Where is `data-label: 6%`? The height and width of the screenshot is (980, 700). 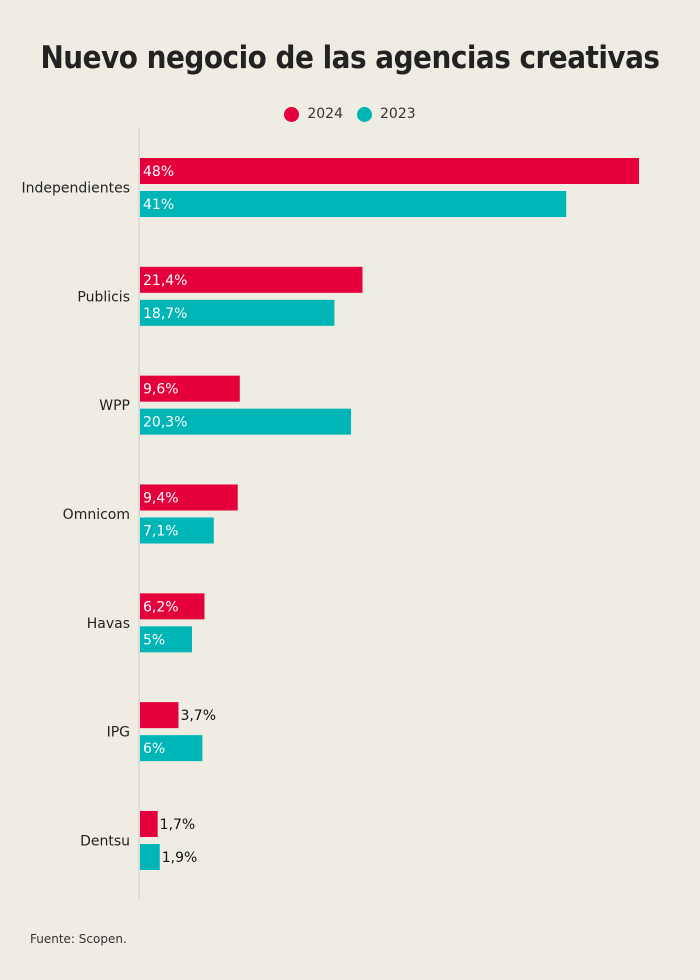 data-label: 6% is located at coordinates (154, 749).